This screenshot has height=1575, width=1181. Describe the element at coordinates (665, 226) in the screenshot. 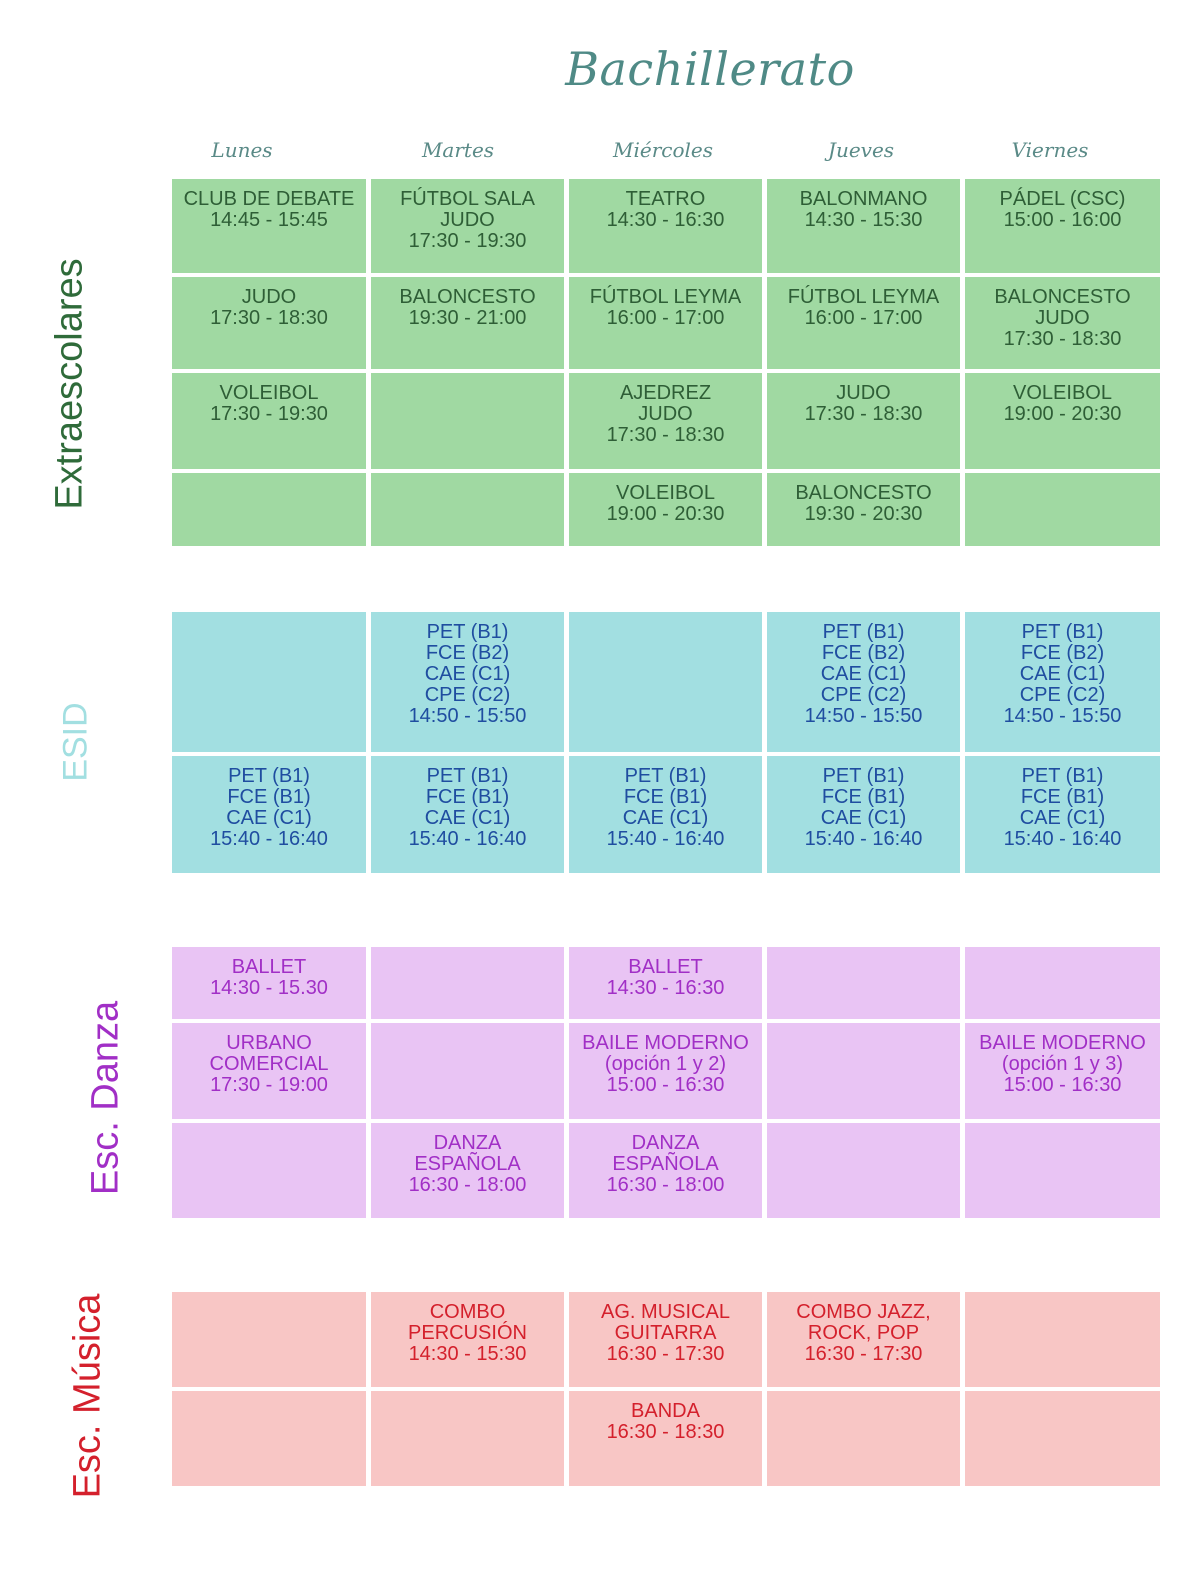

I see `cell-extraescolares-miercoles-1: TEATRO 14:30 - 16:30` at that location.